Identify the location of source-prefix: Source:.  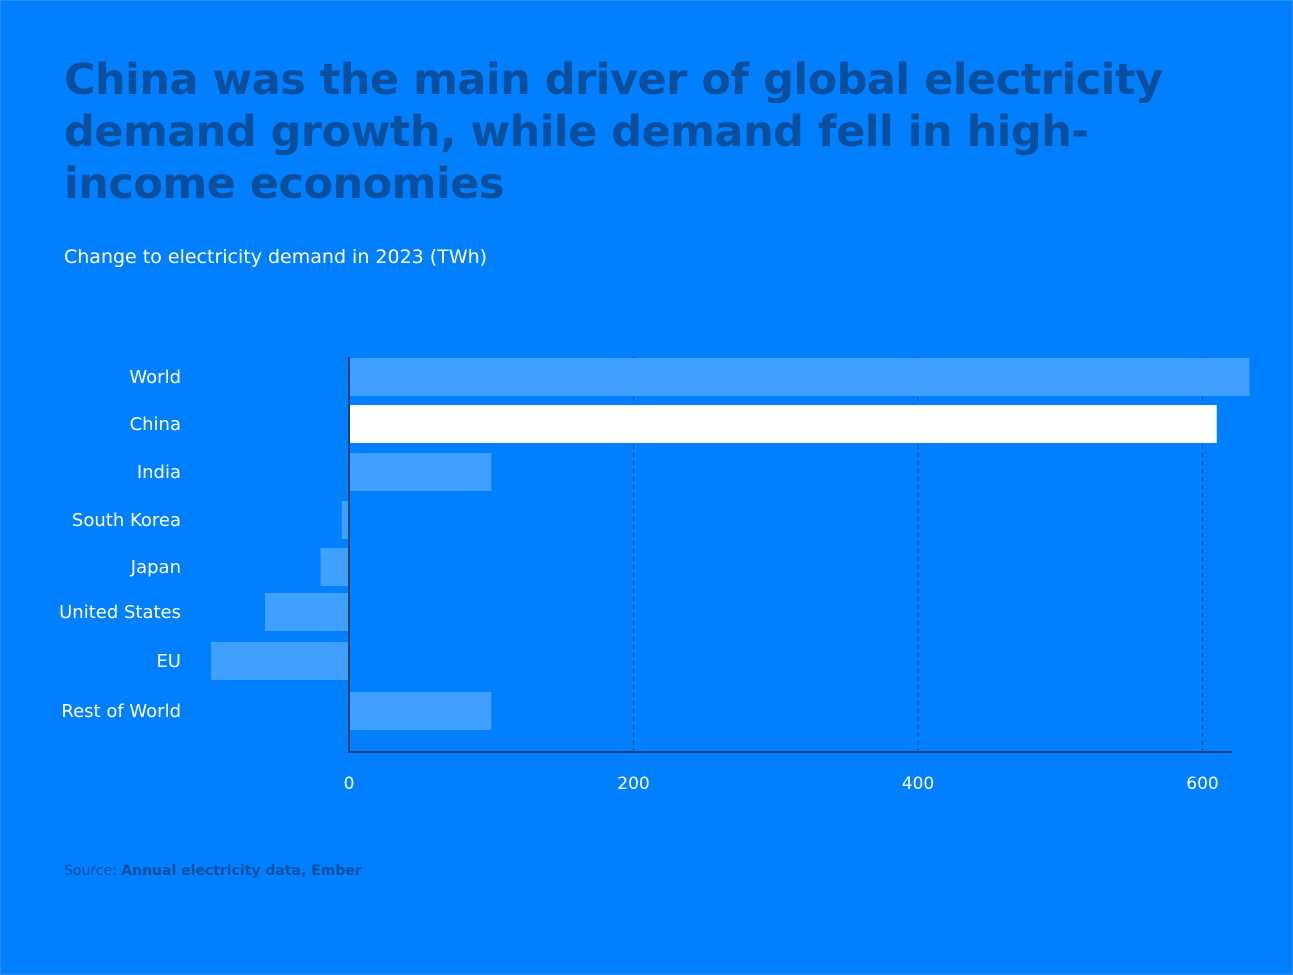
(93, 871).